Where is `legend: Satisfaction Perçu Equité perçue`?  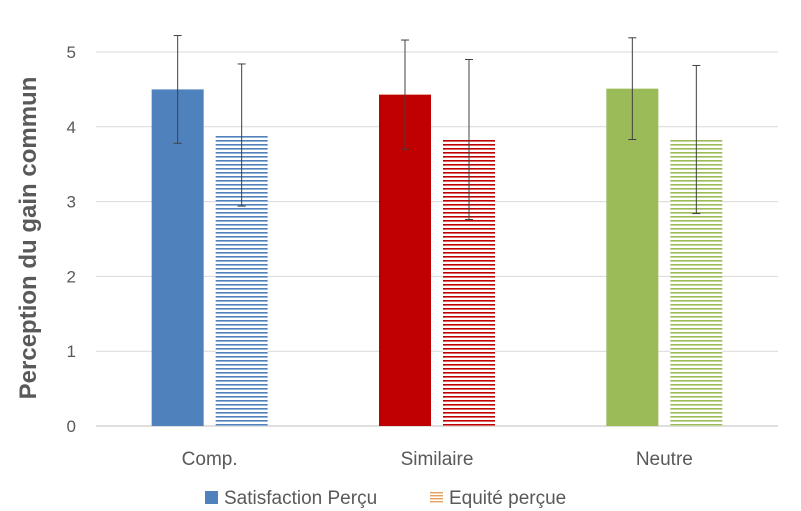 legend: Satisfaction Perçu Equité perçue is located at coordinates (385, 498).